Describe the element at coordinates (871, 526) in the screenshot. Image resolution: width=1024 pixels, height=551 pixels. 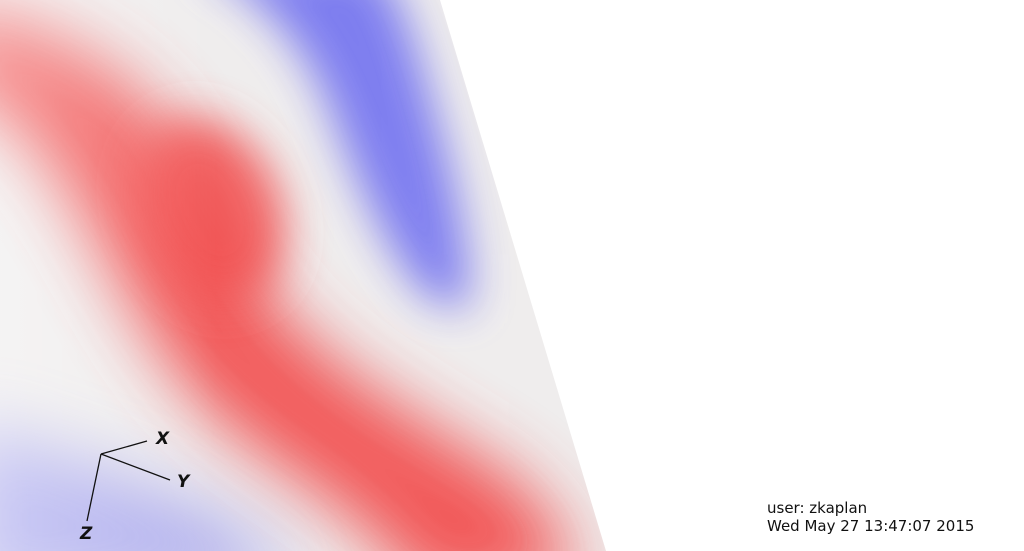
I see `timestamp-annotation: Wed May 27 13:47:07 2015` at that location.